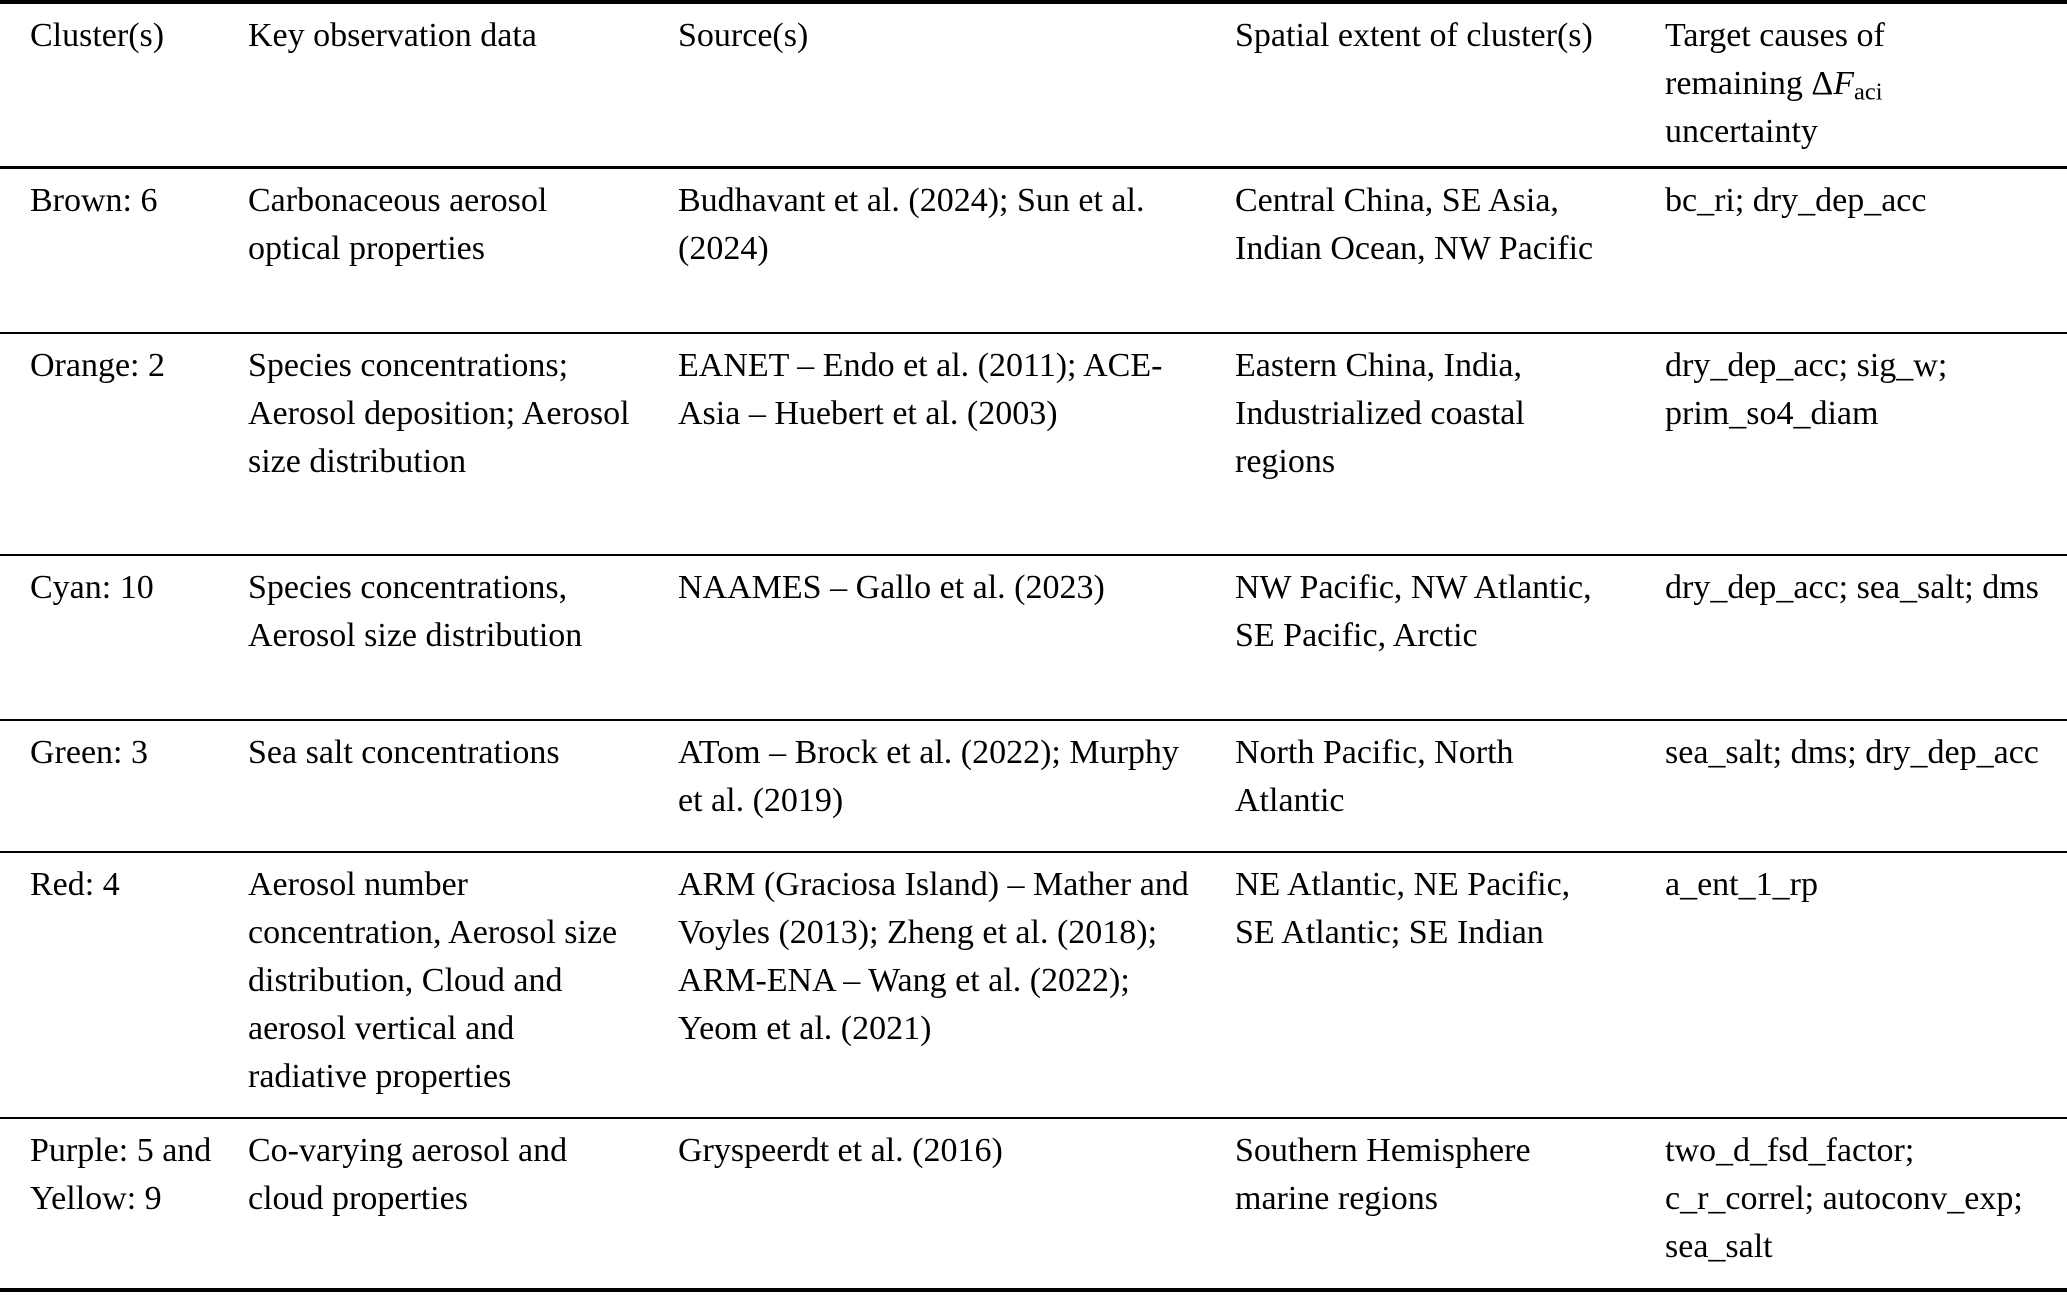 The image size is (2067, 1311). What do you see at coordinates (1852, 587) in the screenshot?
I see `cell-target-causes: dry_dep_acc; sea_salt; dms` at bounding box center [1852, 587].